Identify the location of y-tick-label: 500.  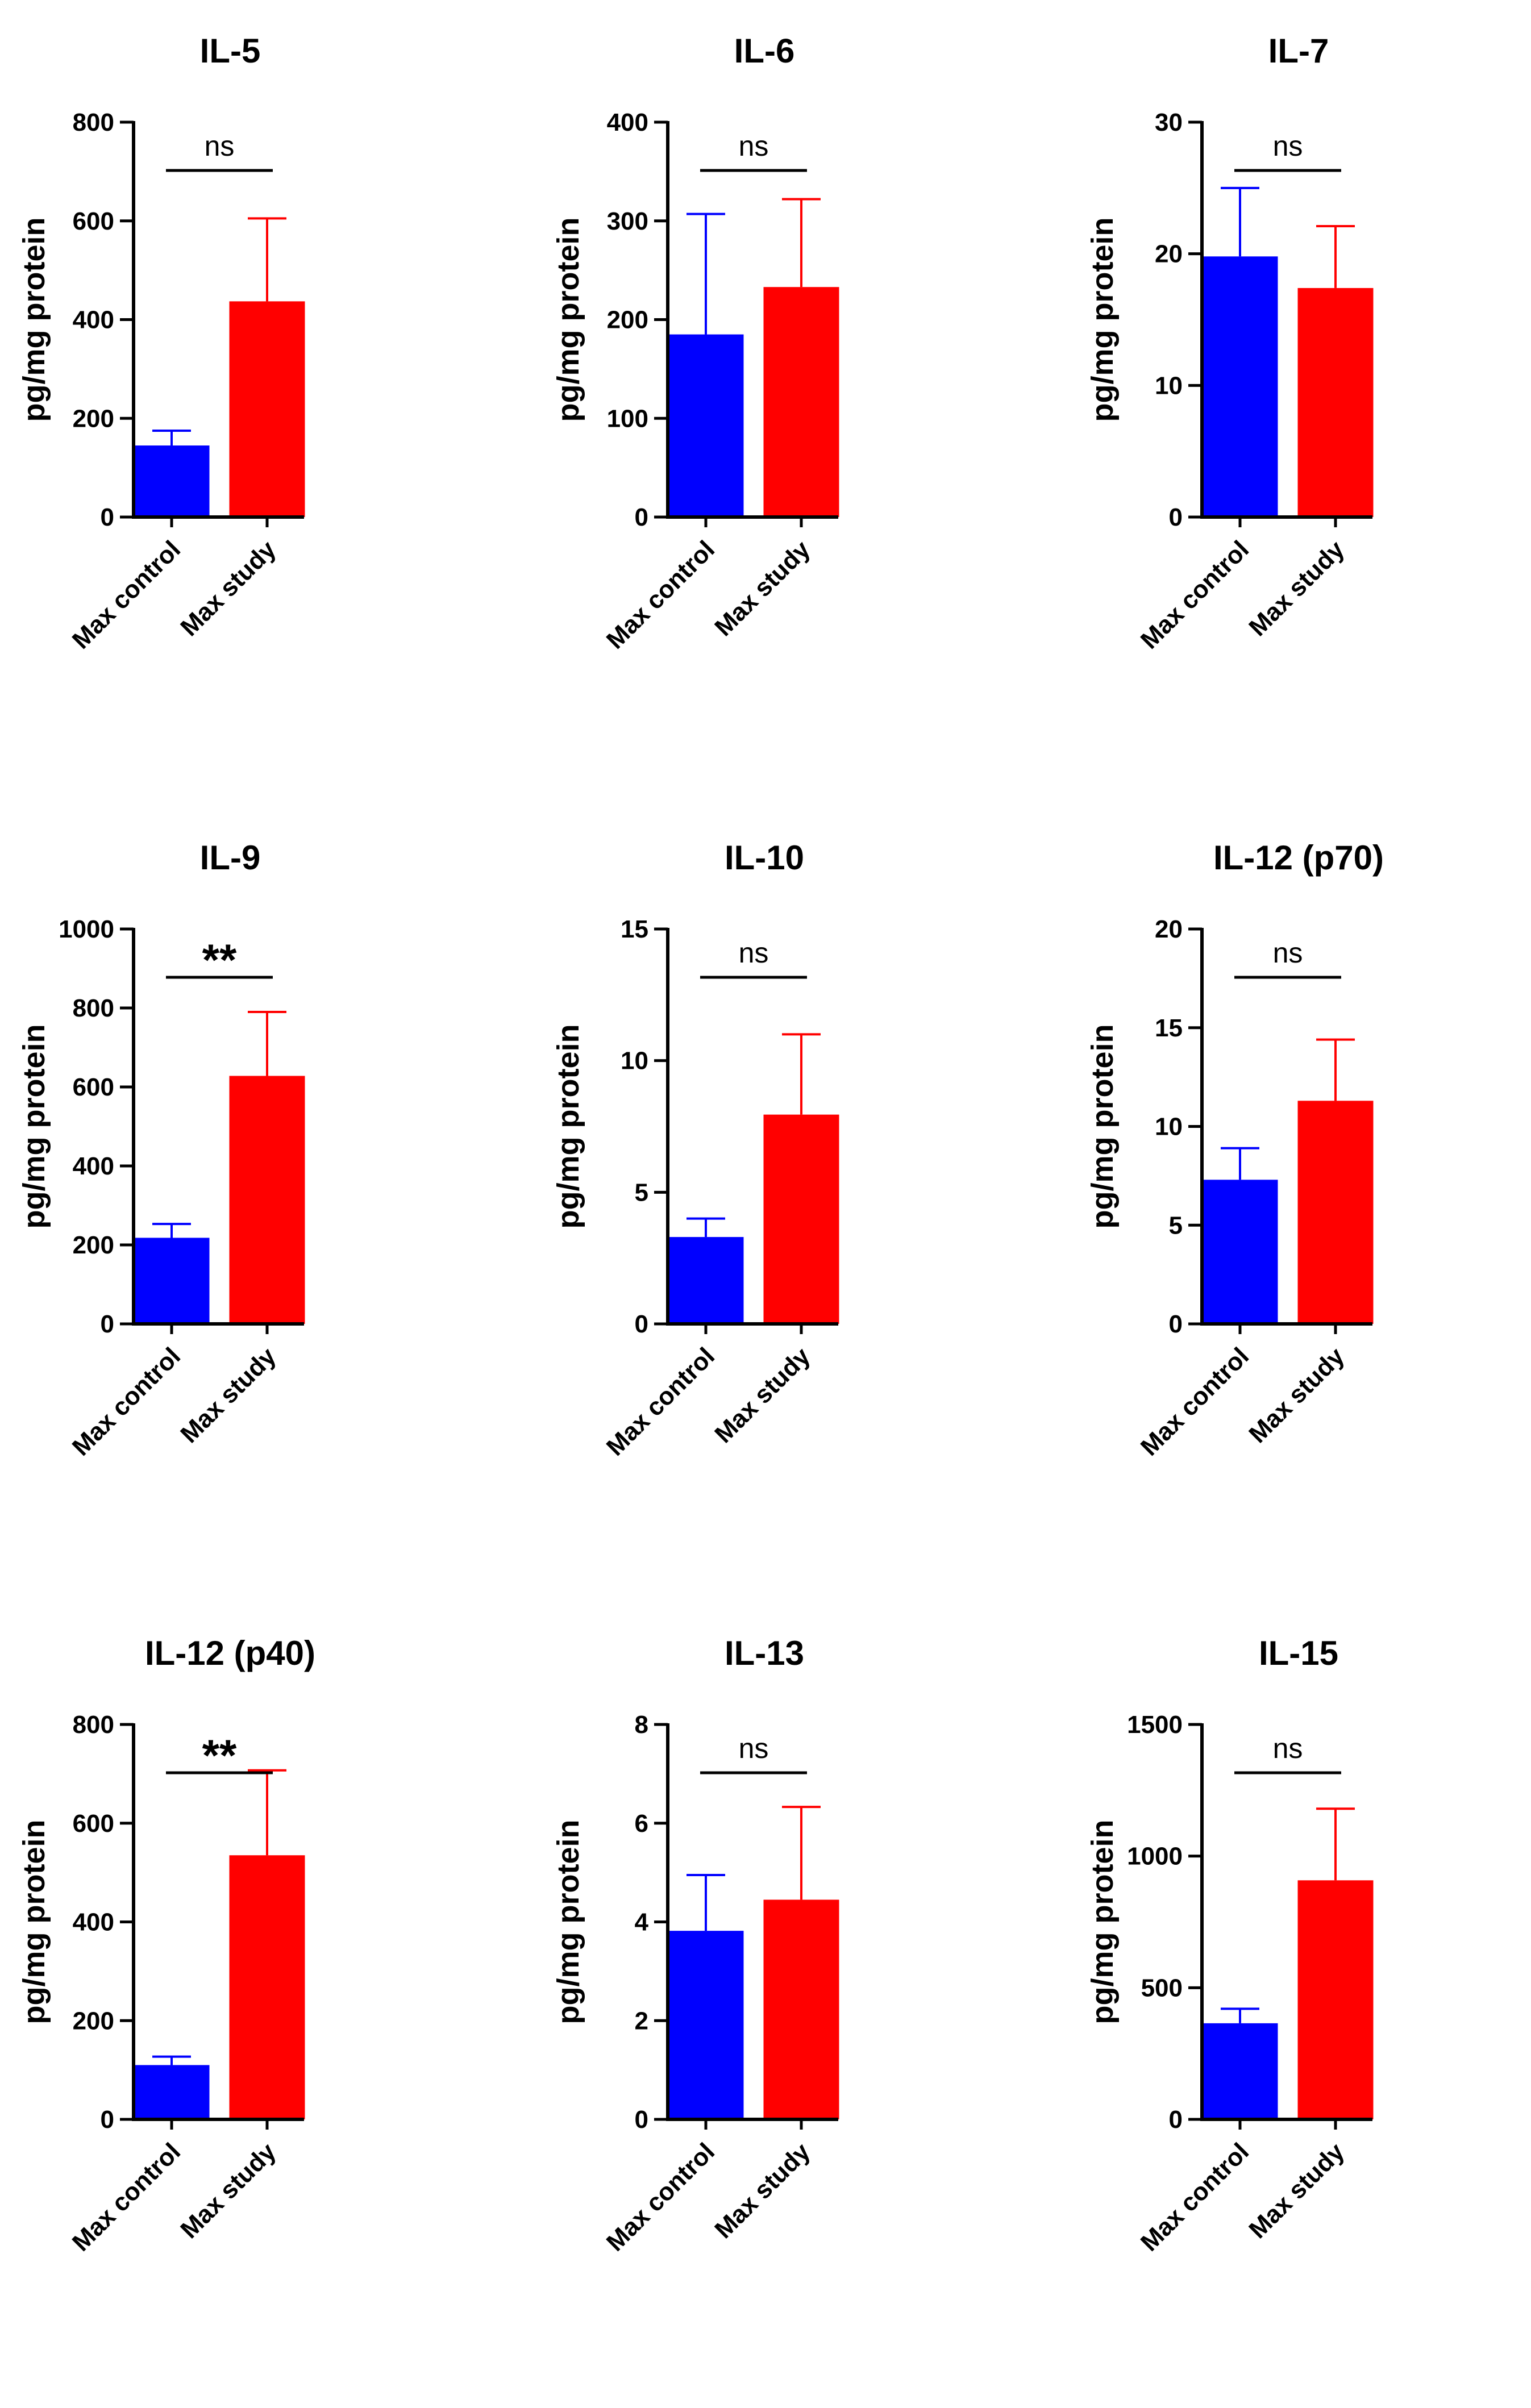
(1162, 1988).